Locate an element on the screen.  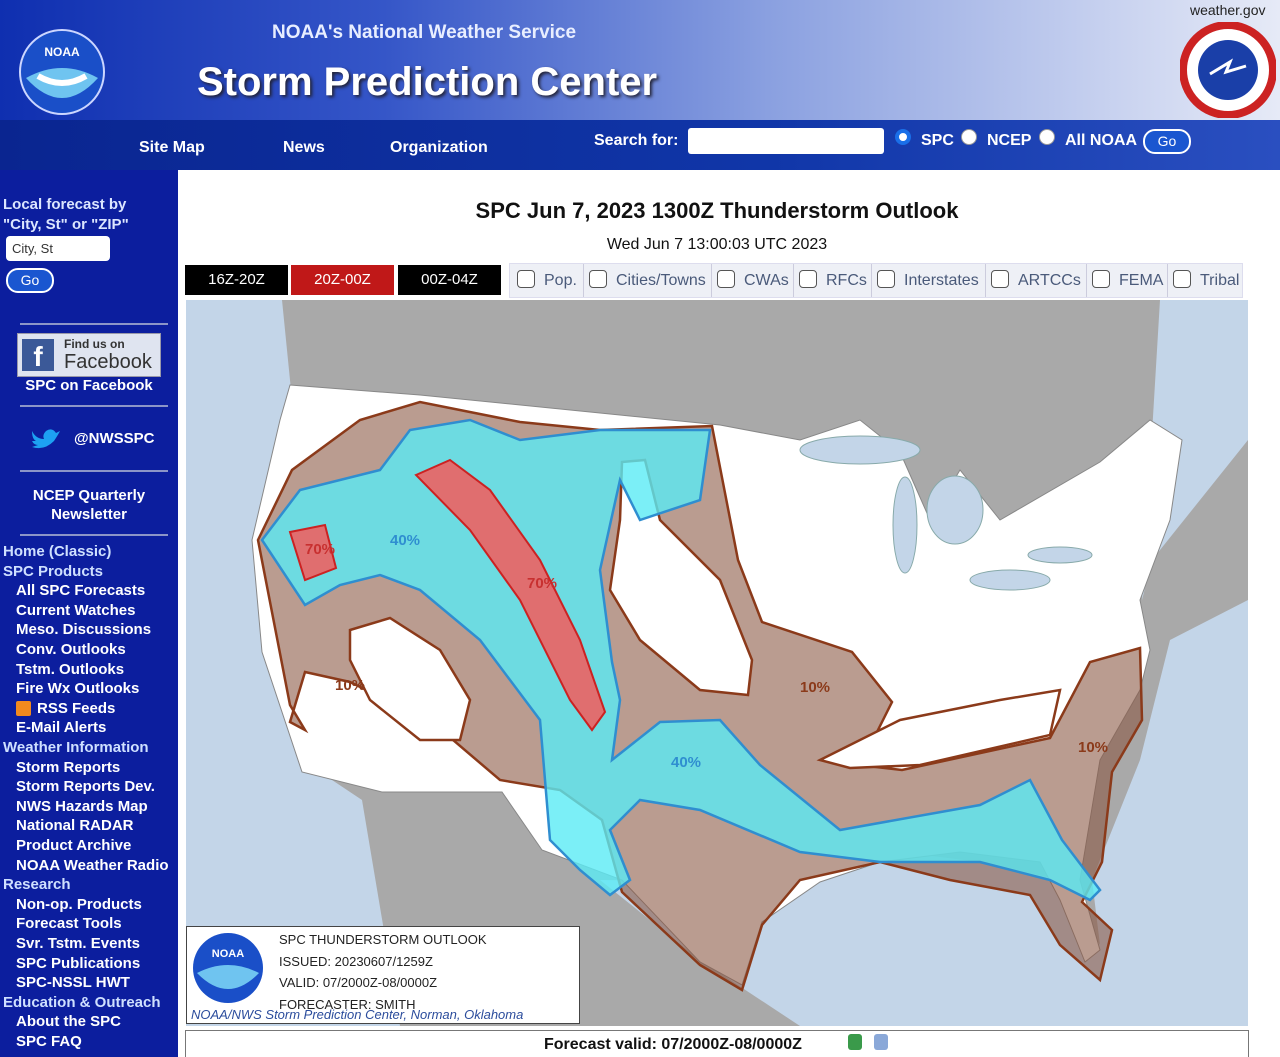
noaa-logo: NOAA is located at coordinates (62, 72).